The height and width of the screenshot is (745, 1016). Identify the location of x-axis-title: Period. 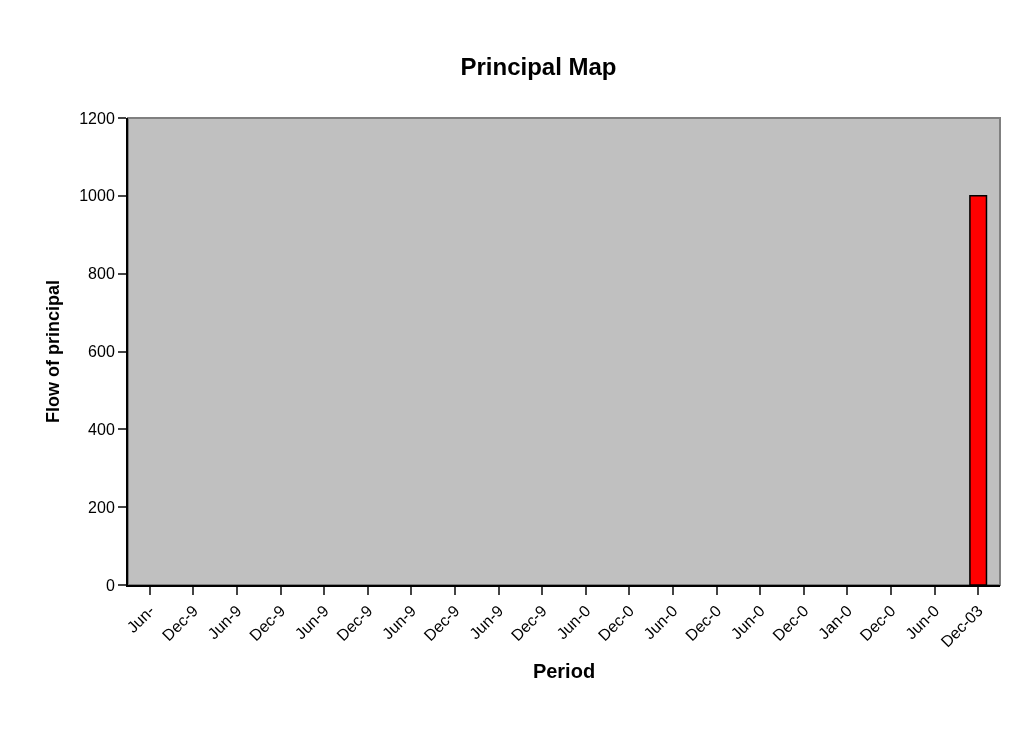
(564, 671).